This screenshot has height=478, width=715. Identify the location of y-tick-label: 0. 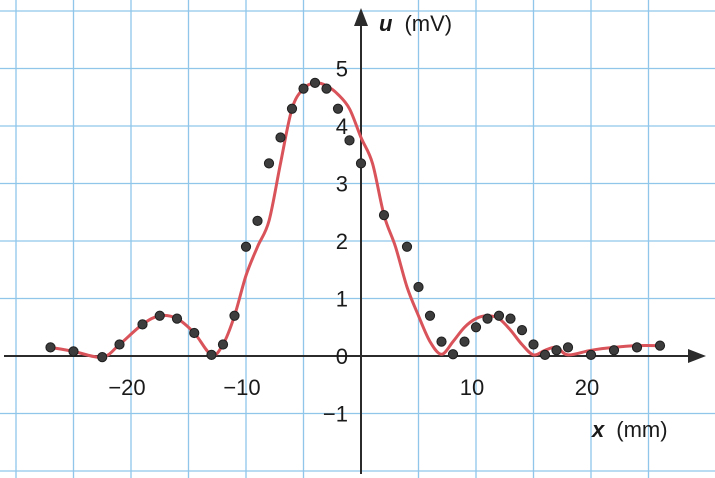
(342, 356).